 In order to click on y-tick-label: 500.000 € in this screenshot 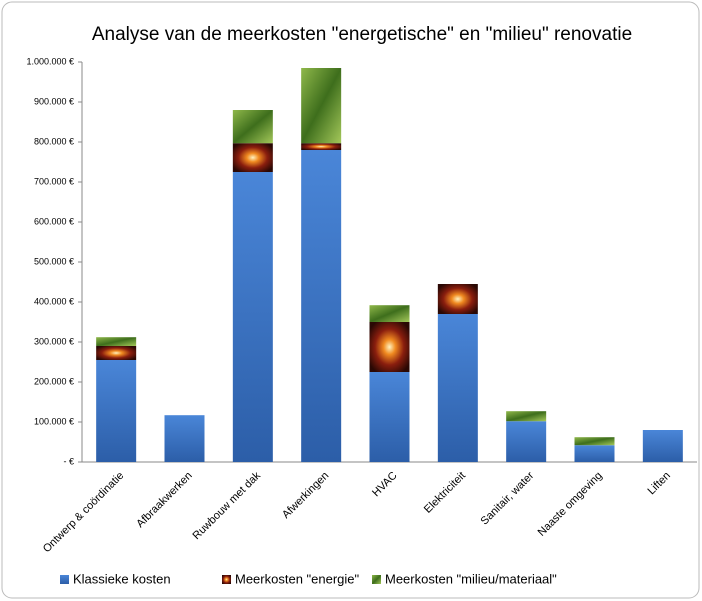, I will do `click(54, 261)`.